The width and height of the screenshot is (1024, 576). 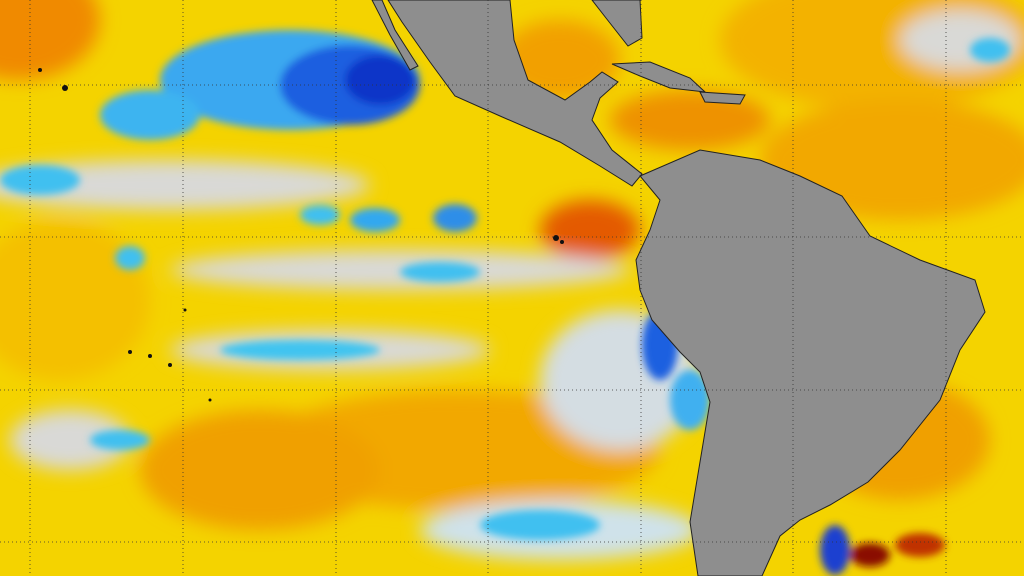 I want to click on baja-california, so click(x=395, y=35).